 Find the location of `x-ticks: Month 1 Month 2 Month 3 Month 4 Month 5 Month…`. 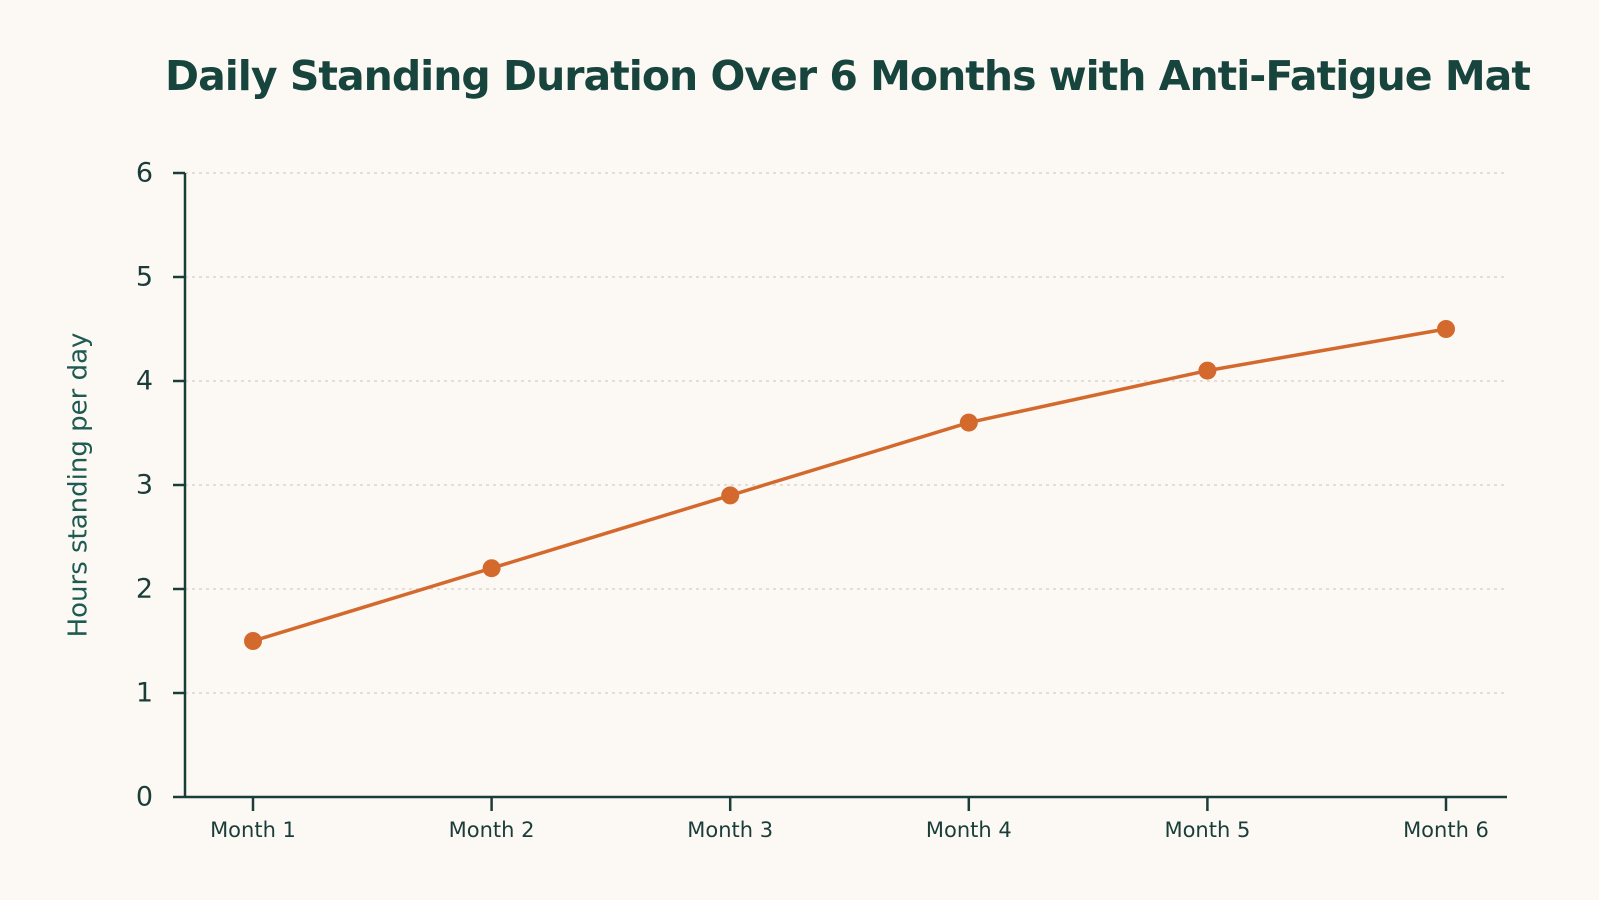

x-ticks: Month 1 Month 2 Month 3 Month 4 Month 5 Month… is located at coordinates (849, 819).